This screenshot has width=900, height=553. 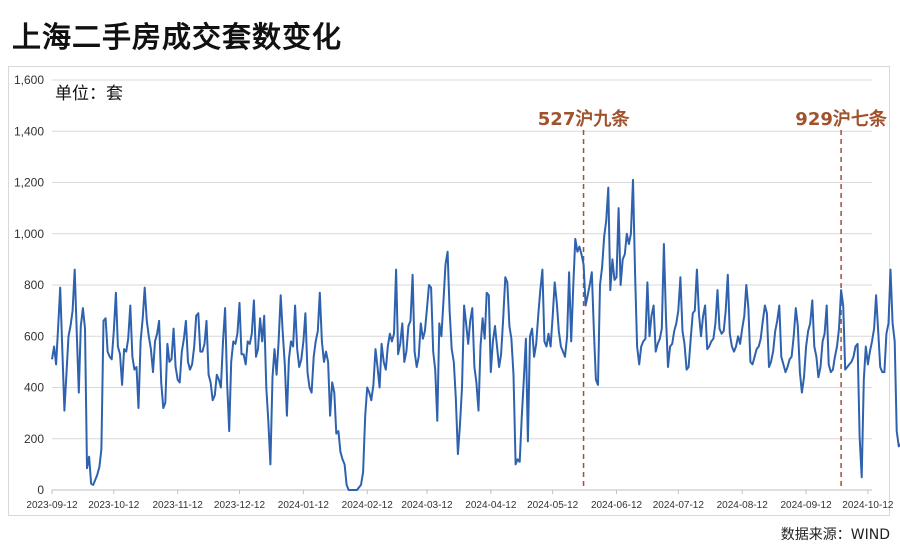 What do you see at coordinates (240, 505) in the screenshot?
I see `x-tick-label: 2023-12-12` at bounding box center [240, 505].